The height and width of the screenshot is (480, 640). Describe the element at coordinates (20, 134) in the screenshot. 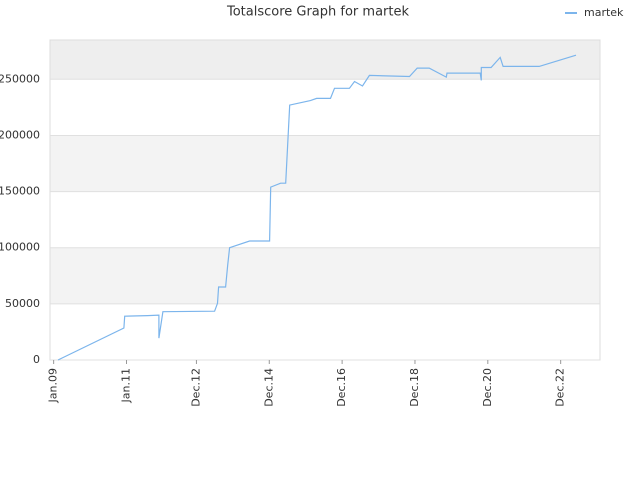

I see `y-tick-label: 200000` at that location.